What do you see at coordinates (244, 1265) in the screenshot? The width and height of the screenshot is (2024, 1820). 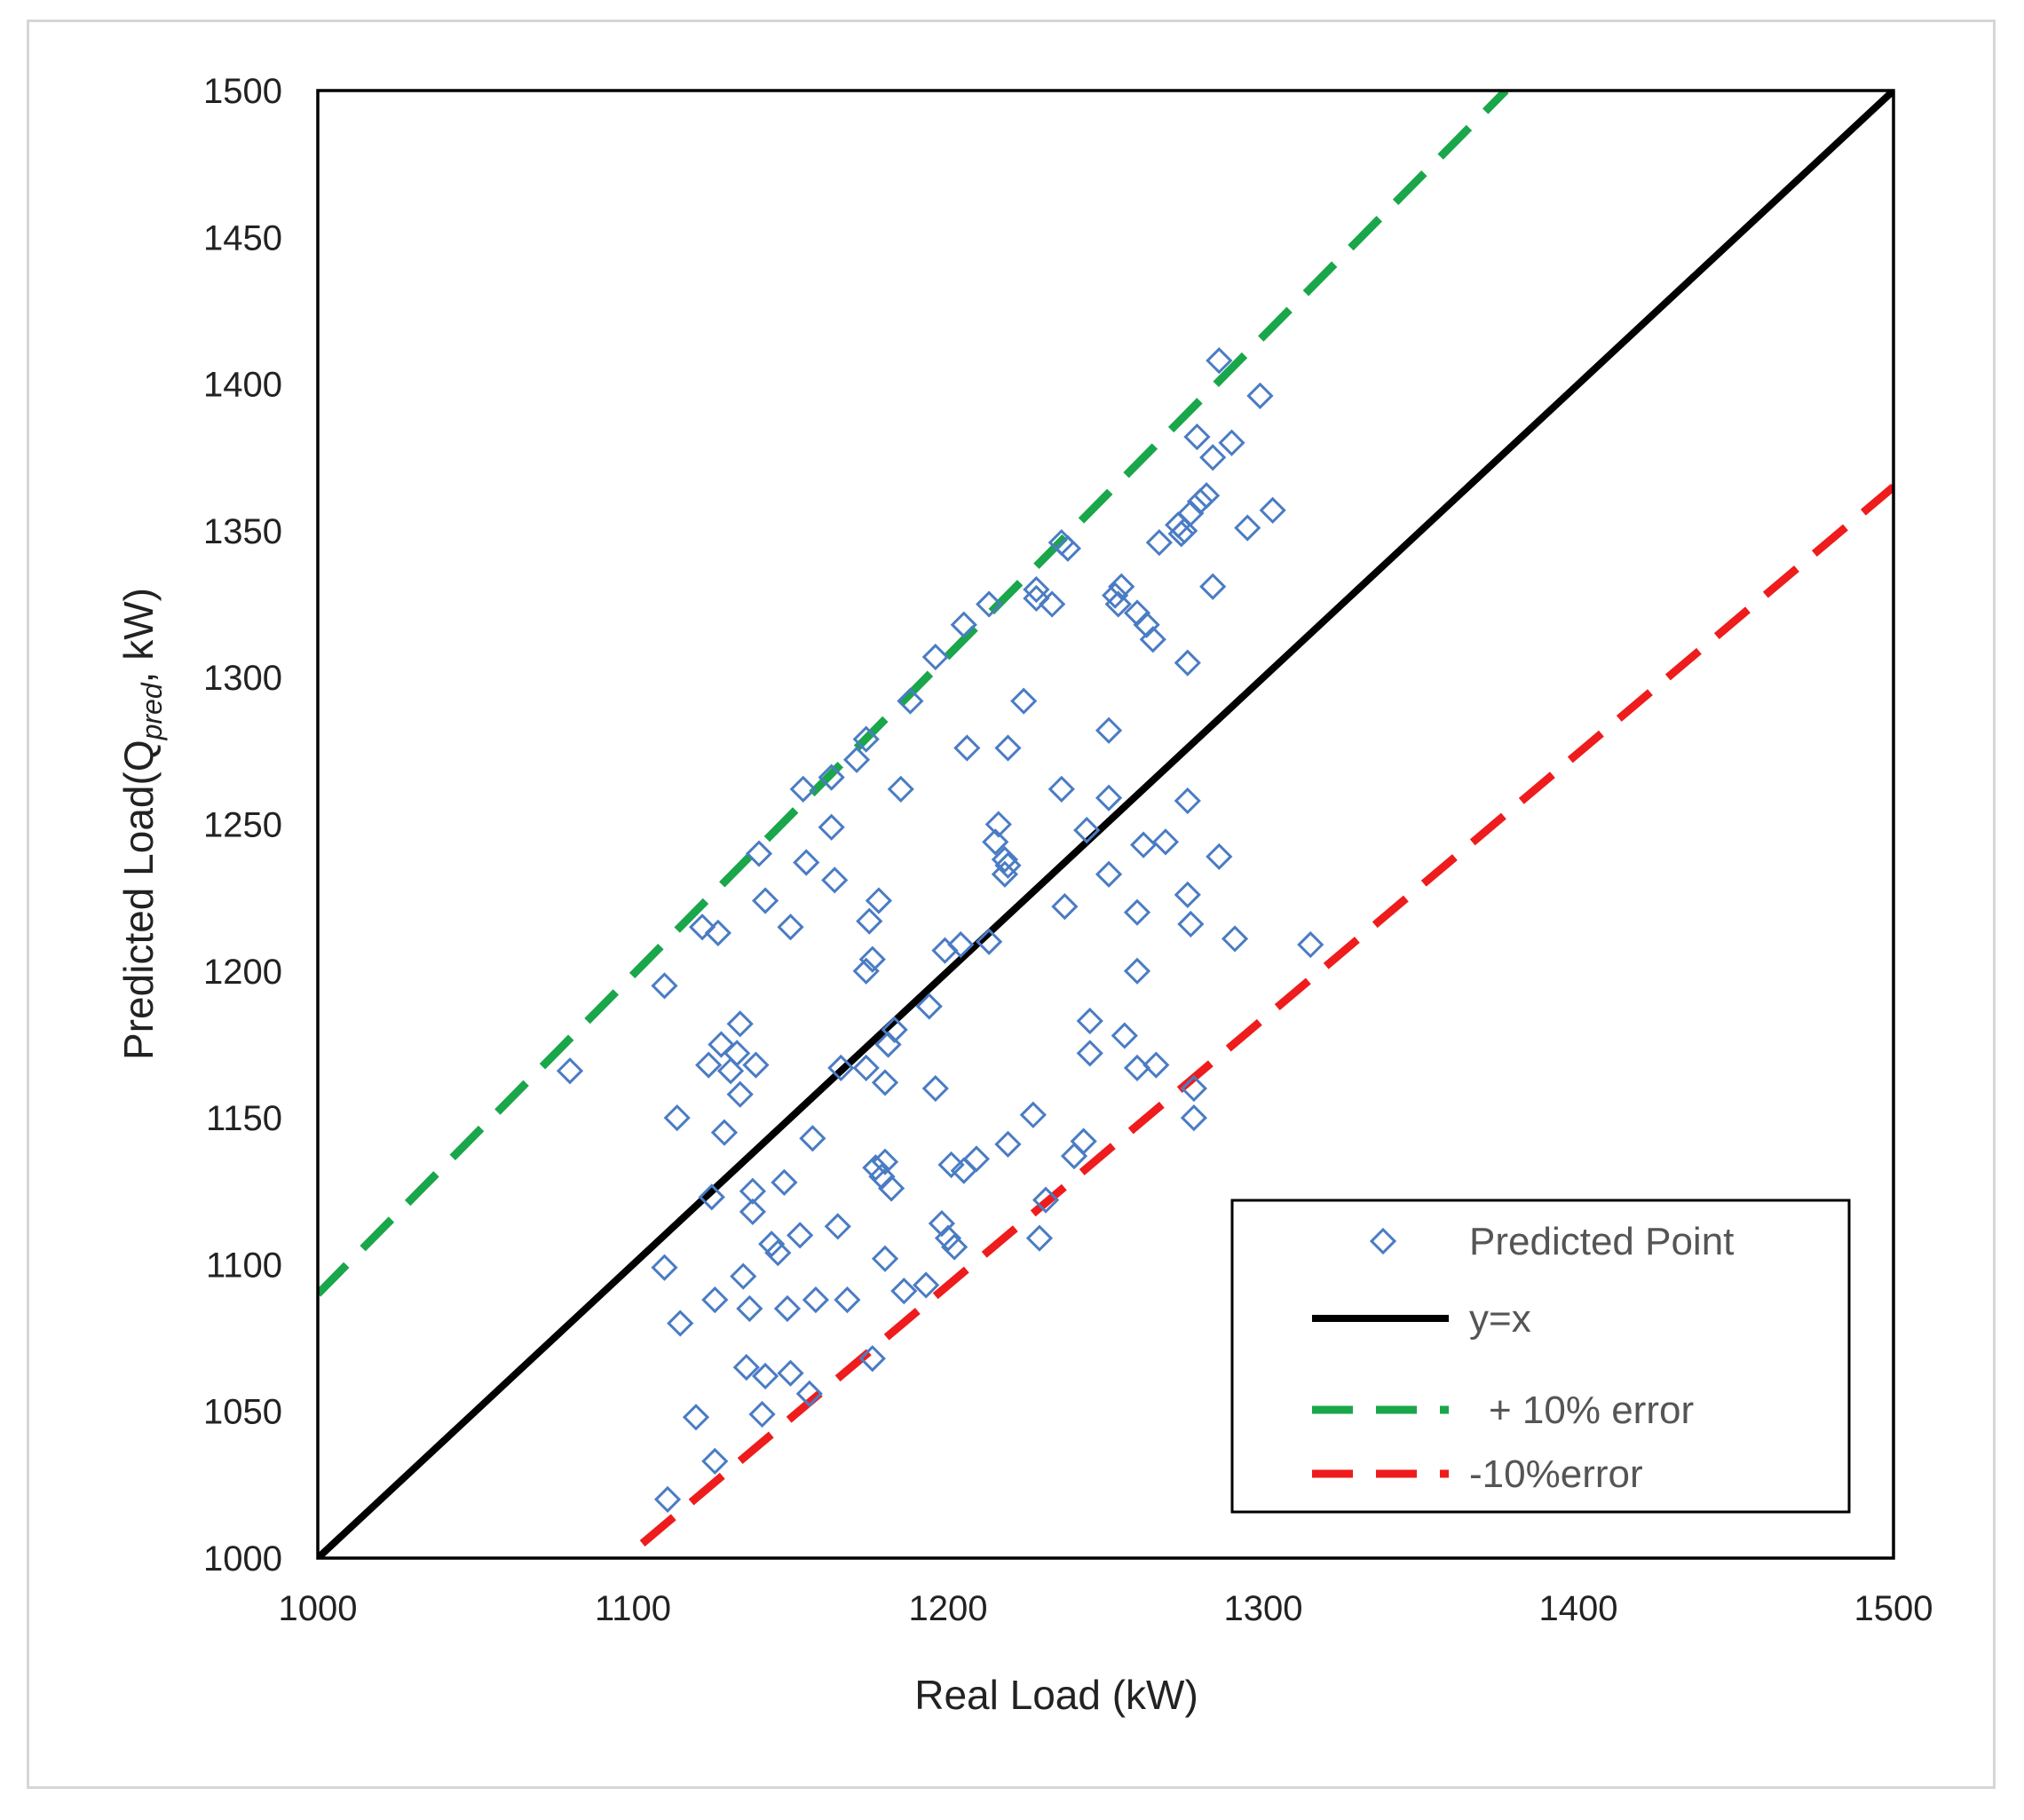 I see `y-tick-label-1100: 1100` at bounding box center [244, 1265].